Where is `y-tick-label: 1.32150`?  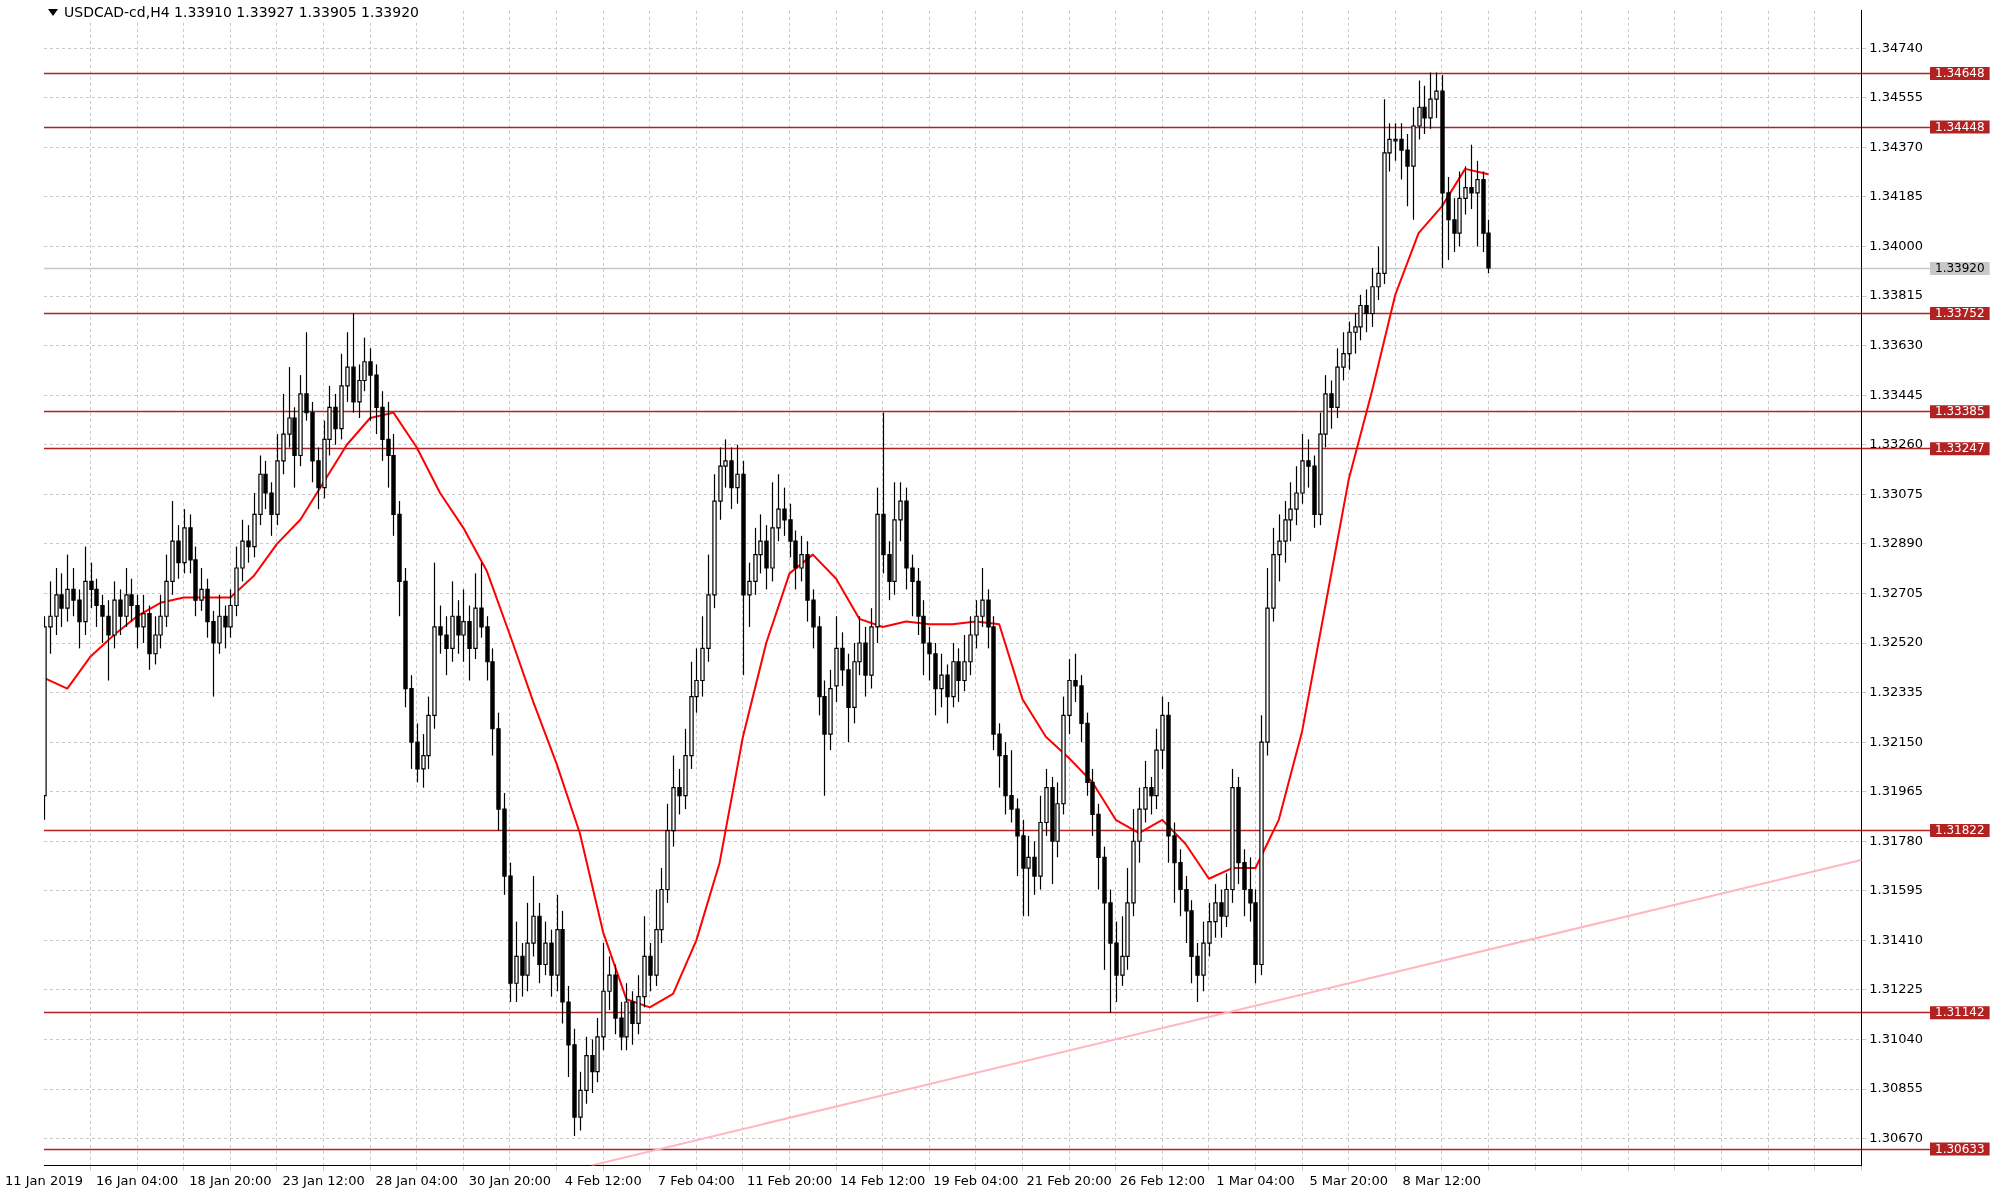 y-tick-label: 1.32150 is located at coordinates (1896, 741).